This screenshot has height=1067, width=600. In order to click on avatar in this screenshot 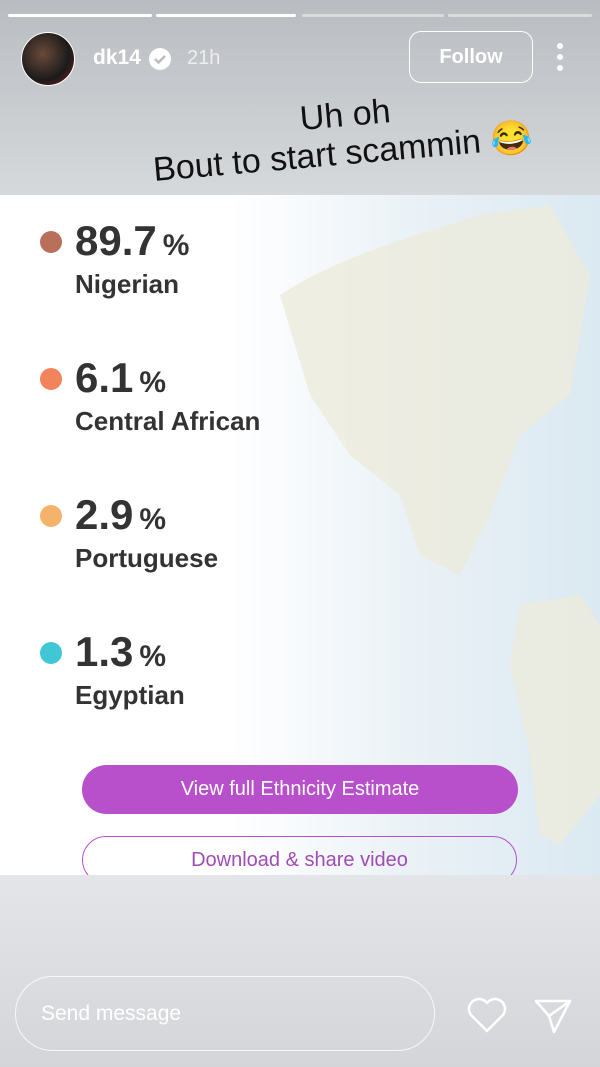, I will do `click(48, 59)`.